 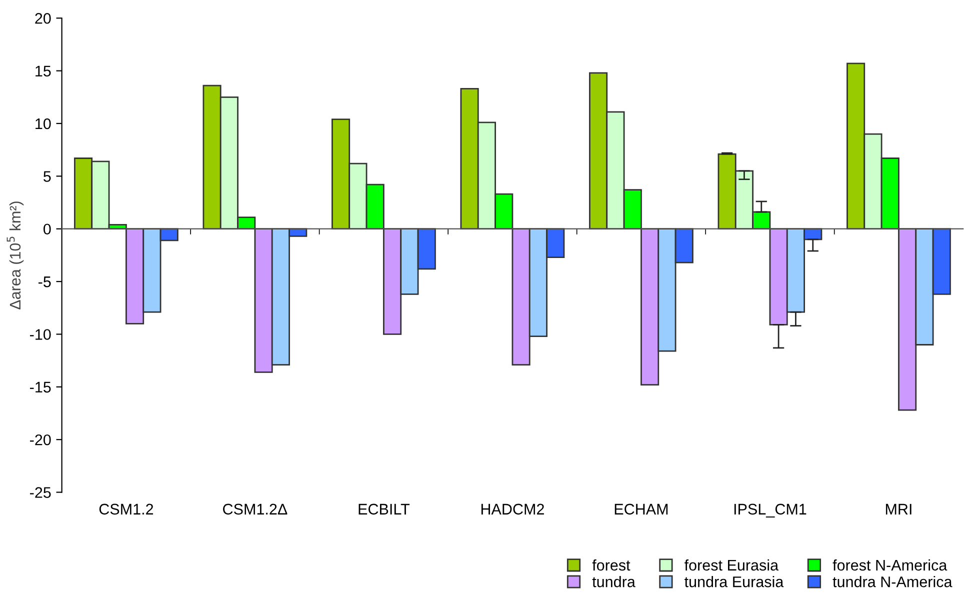 I want to click on y-tick-label: -15, so click(x=40, y=387).